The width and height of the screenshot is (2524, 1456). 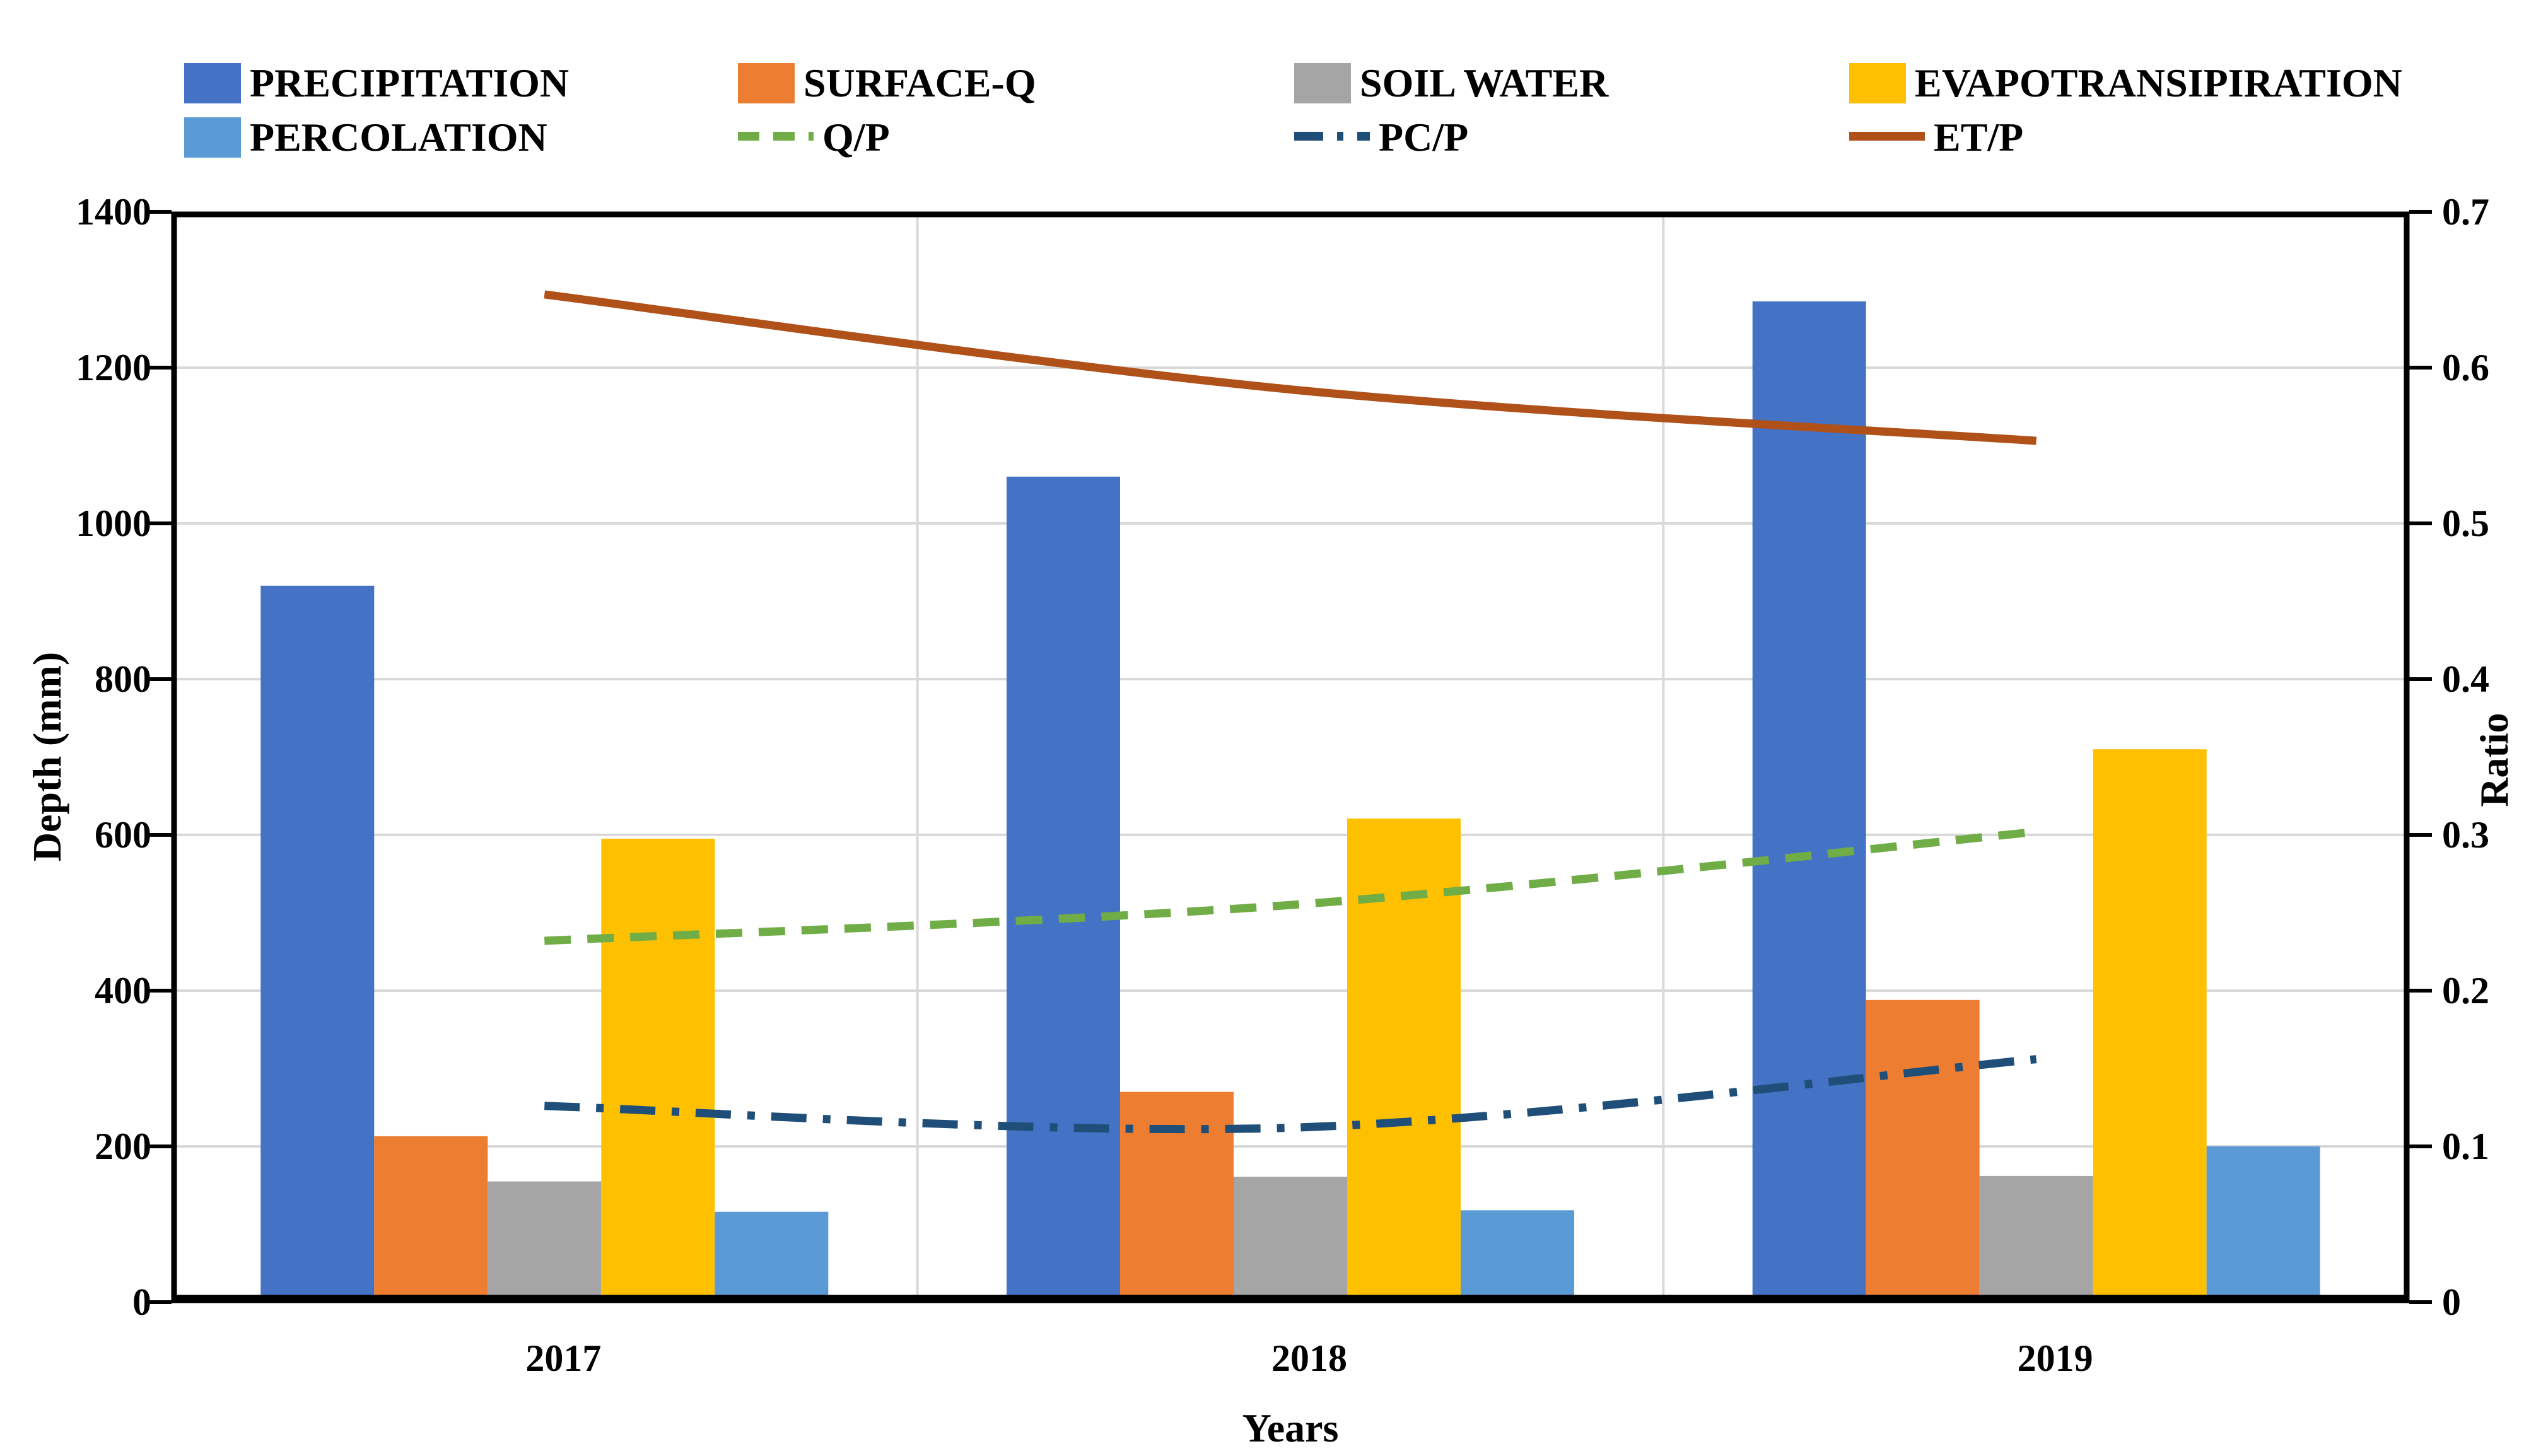 What do you see at coordinates (398, 137) in the screenshot?
I see `legend-label: PERCOLATION` at bounding box center [398, 137].